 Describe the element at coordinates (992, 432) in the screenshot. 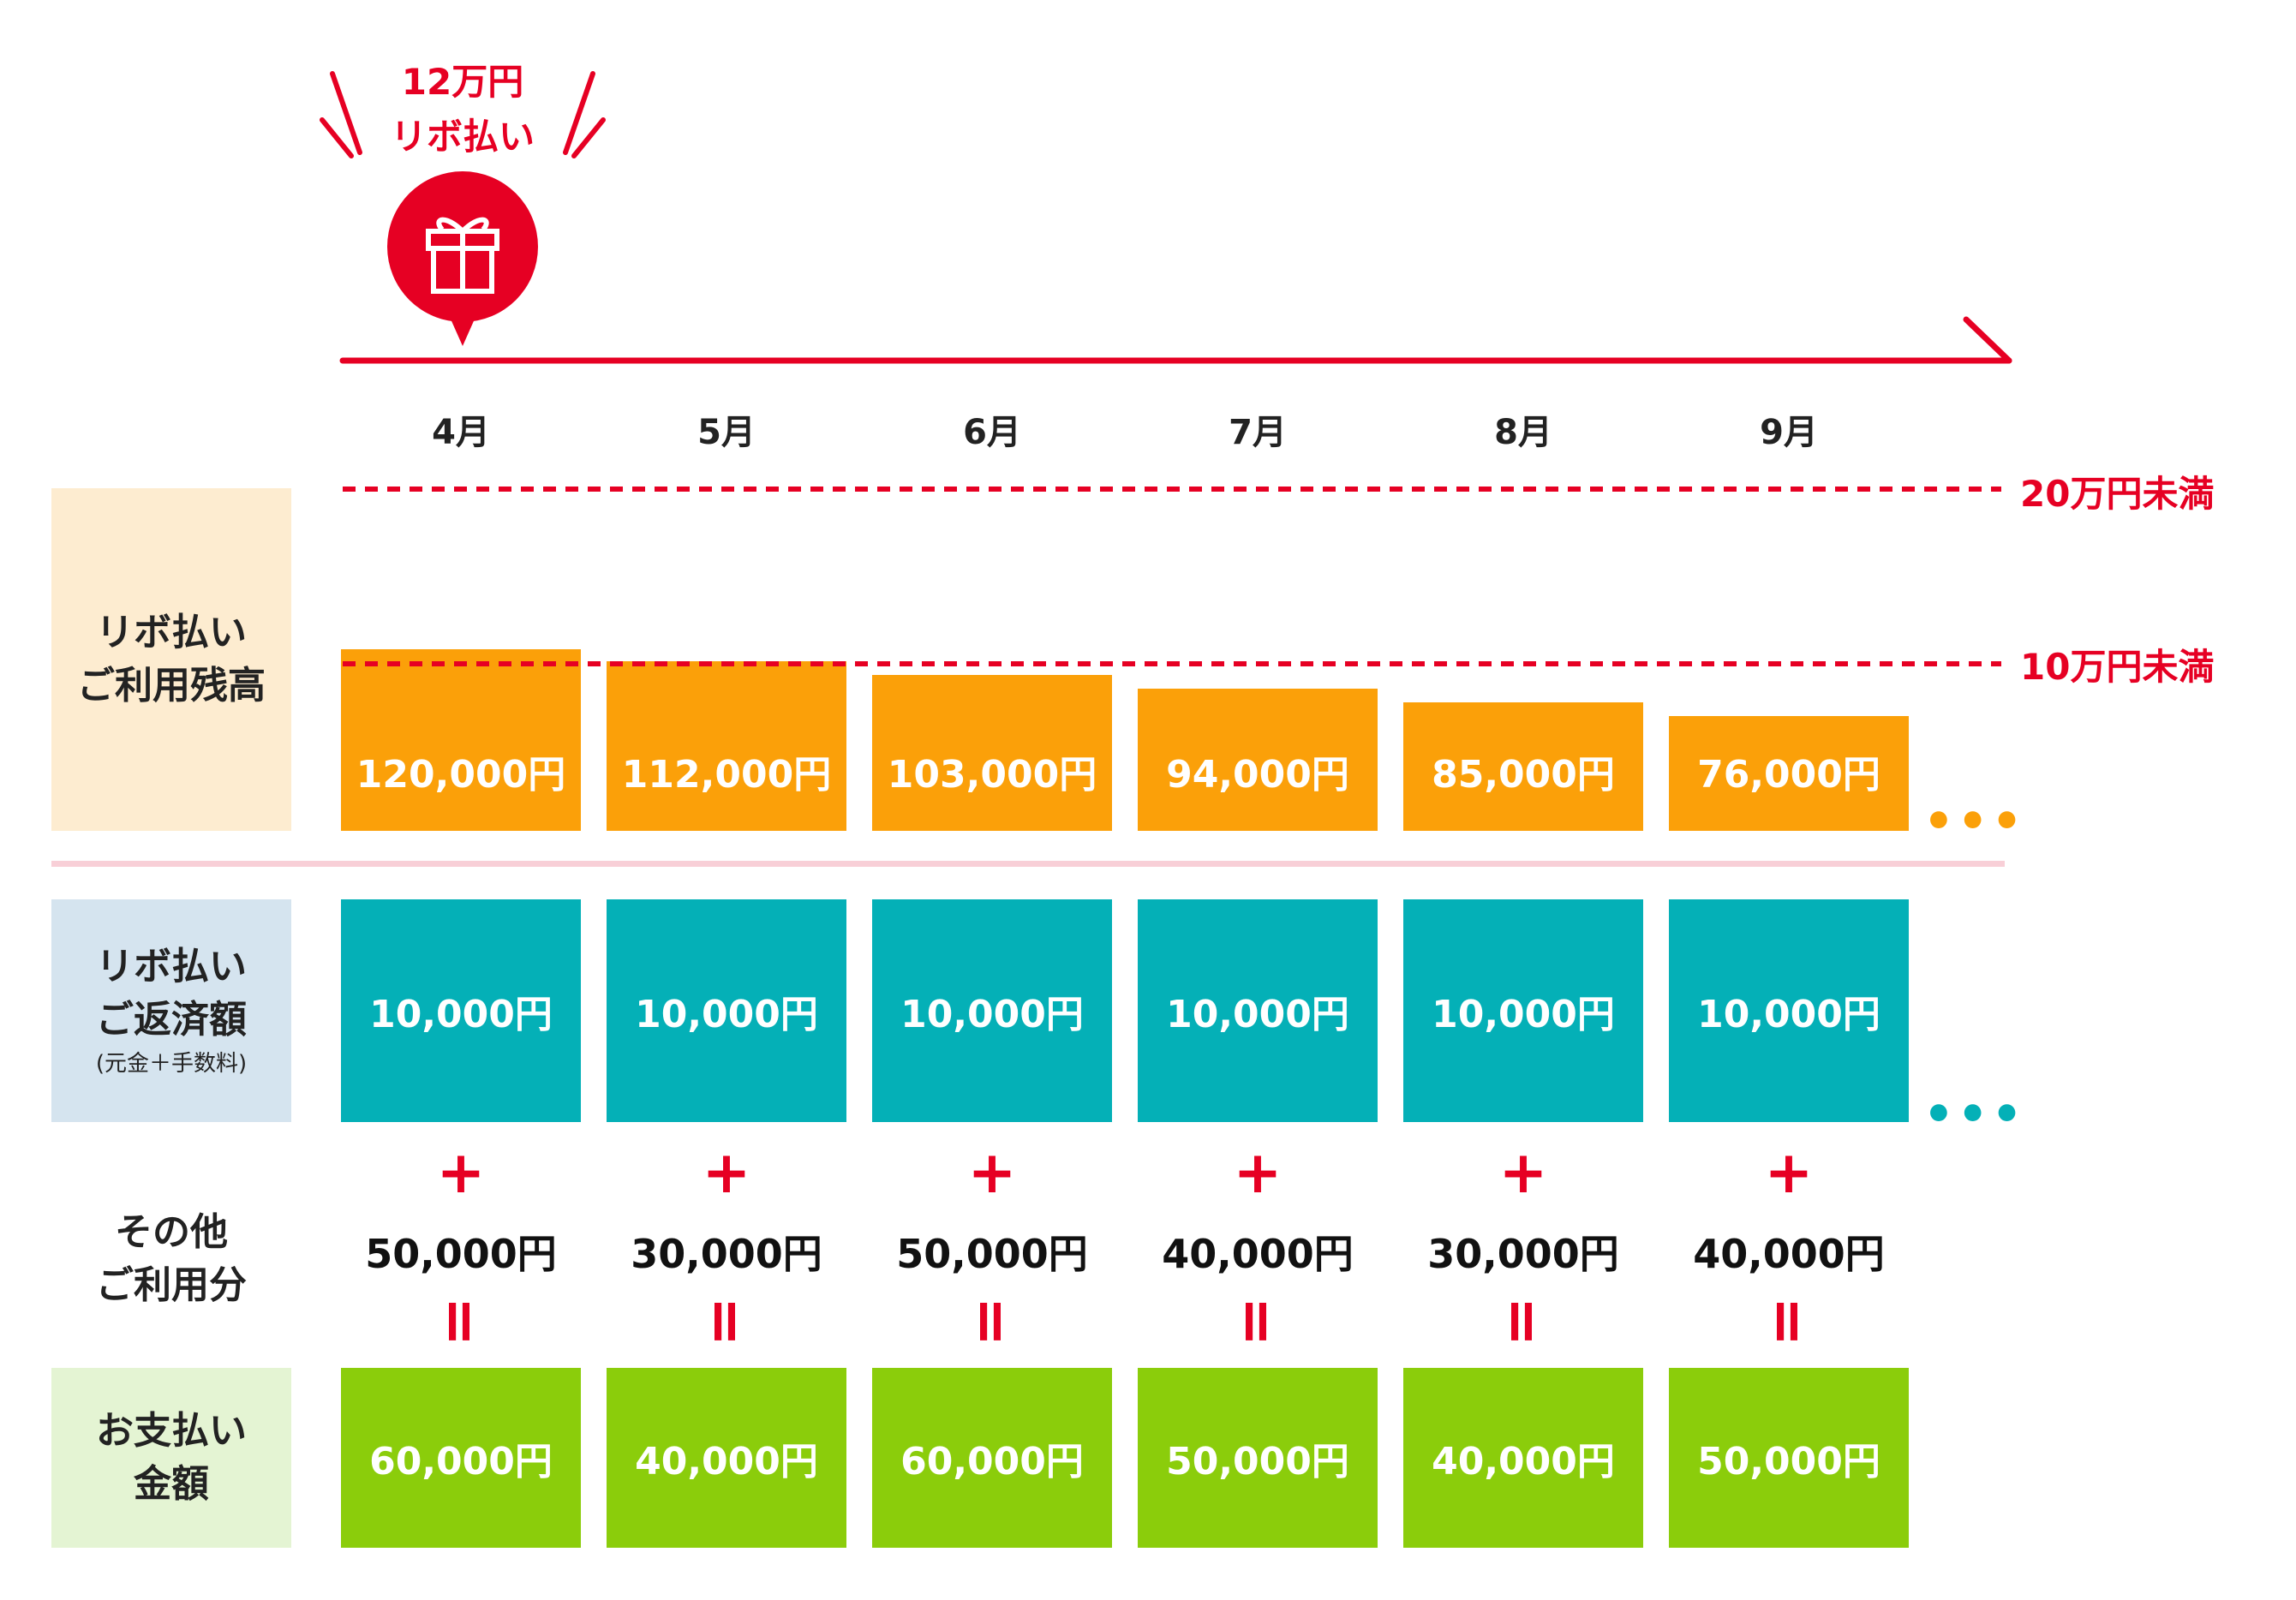

I see `month-label-6: 6月` at that location.